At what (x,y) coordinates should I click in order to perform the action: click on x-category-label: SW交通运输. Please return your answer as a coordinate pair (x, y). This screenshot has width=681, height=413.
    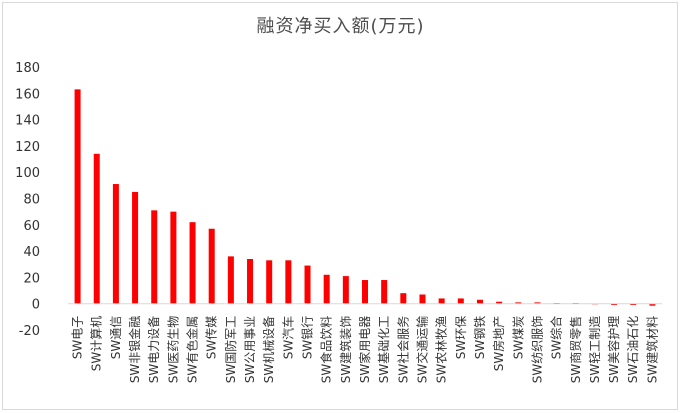
    Looking at the image, I should click on (421, 349).